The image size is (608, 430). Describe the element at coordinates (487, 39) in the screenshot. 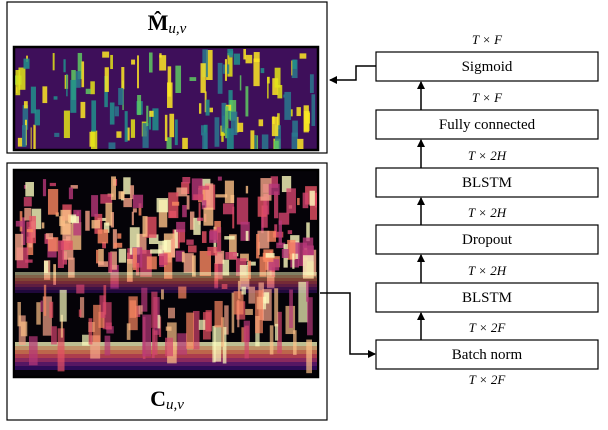

I see `dimension-label: T × F` at that location.